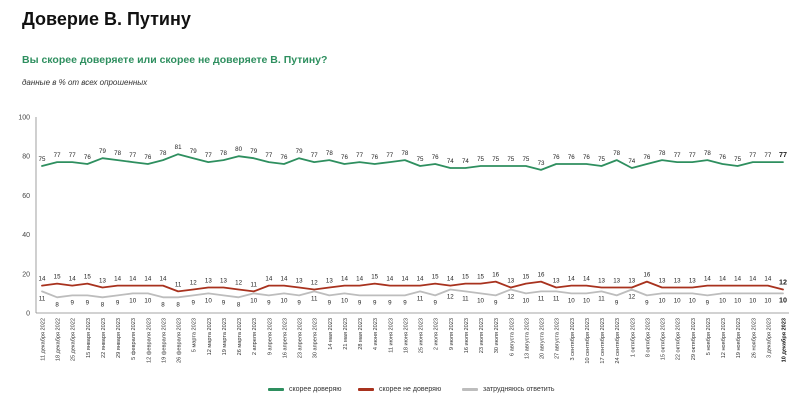 The height and width of the screenshot is (410, 800). I want to click on legend-swatch-unsure, so click(470, 389).